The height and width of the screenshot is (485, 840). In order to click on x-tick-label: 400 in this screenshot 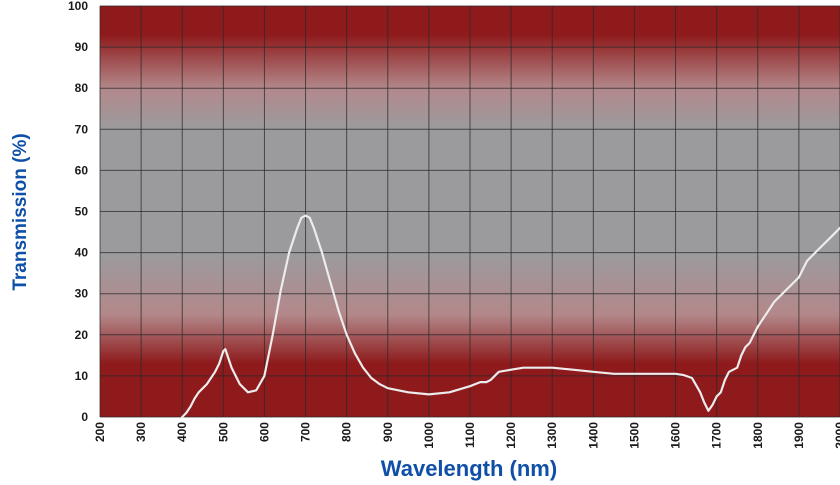, I will do `click(182, 432)`.